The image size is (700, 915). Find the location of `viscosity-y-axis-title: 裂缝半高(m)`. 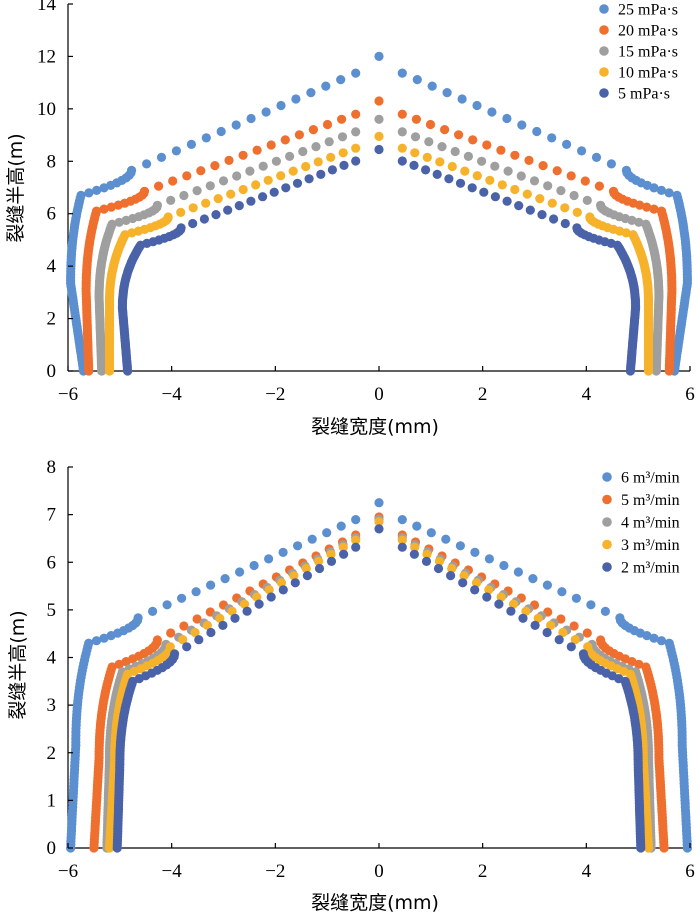

viscosity-y-axis-title: 裂缝半高(m) is located at coordinates (16, 187).